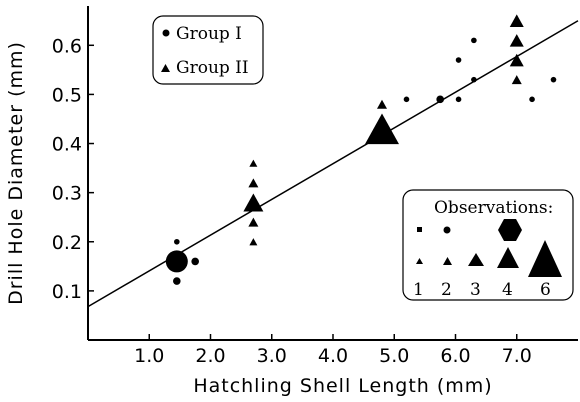 Image resolution: width=580 pixels, height=402 pixels. Describe the element at coordinates (212, 68) in the screenshot. I see `legend-group-ii-label: Group II` at that location.